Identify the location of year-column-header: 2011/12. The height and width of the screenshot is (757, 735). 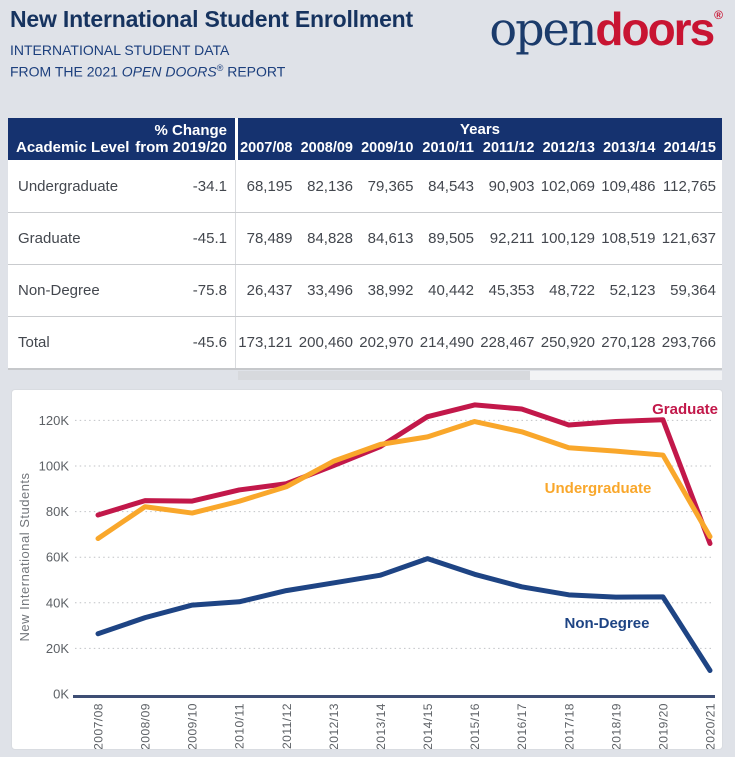
(508, 148).